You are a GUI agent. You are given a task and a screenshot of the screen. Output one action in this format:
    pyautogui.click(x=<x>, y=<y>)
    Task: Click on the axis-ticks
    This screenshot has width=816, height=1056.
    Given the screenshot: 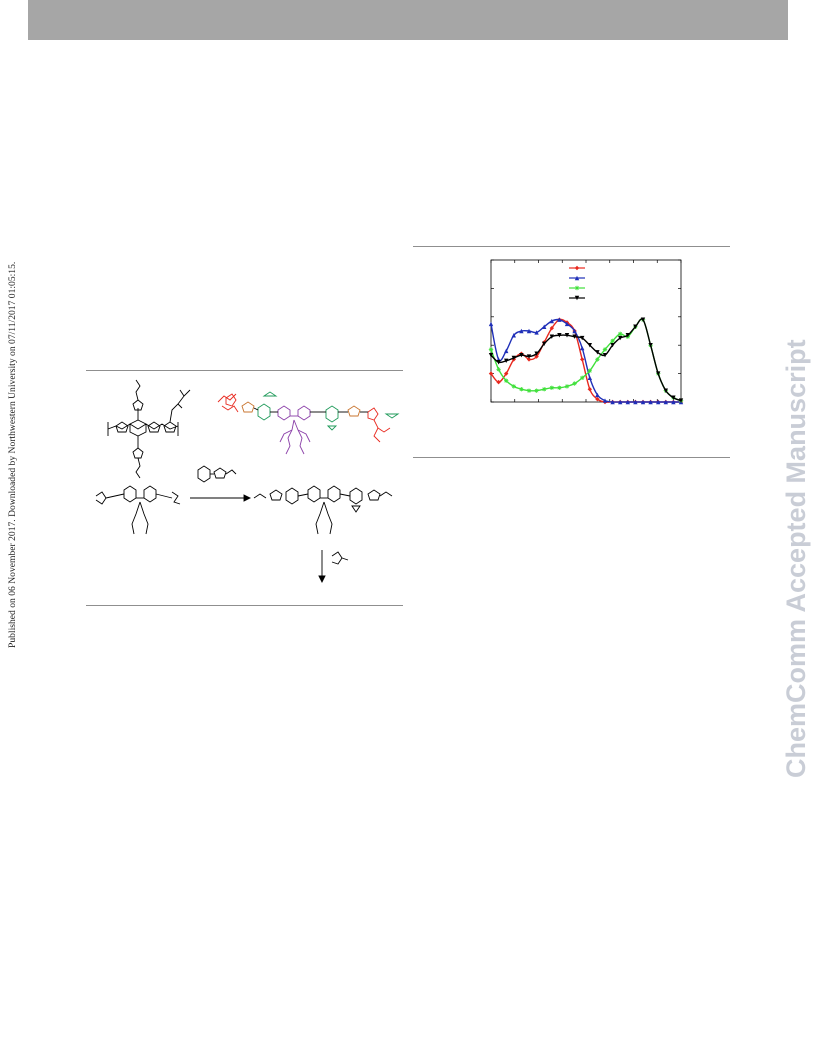 What is the action you would take?
    pyautogui.click(x=586, y=331)
    